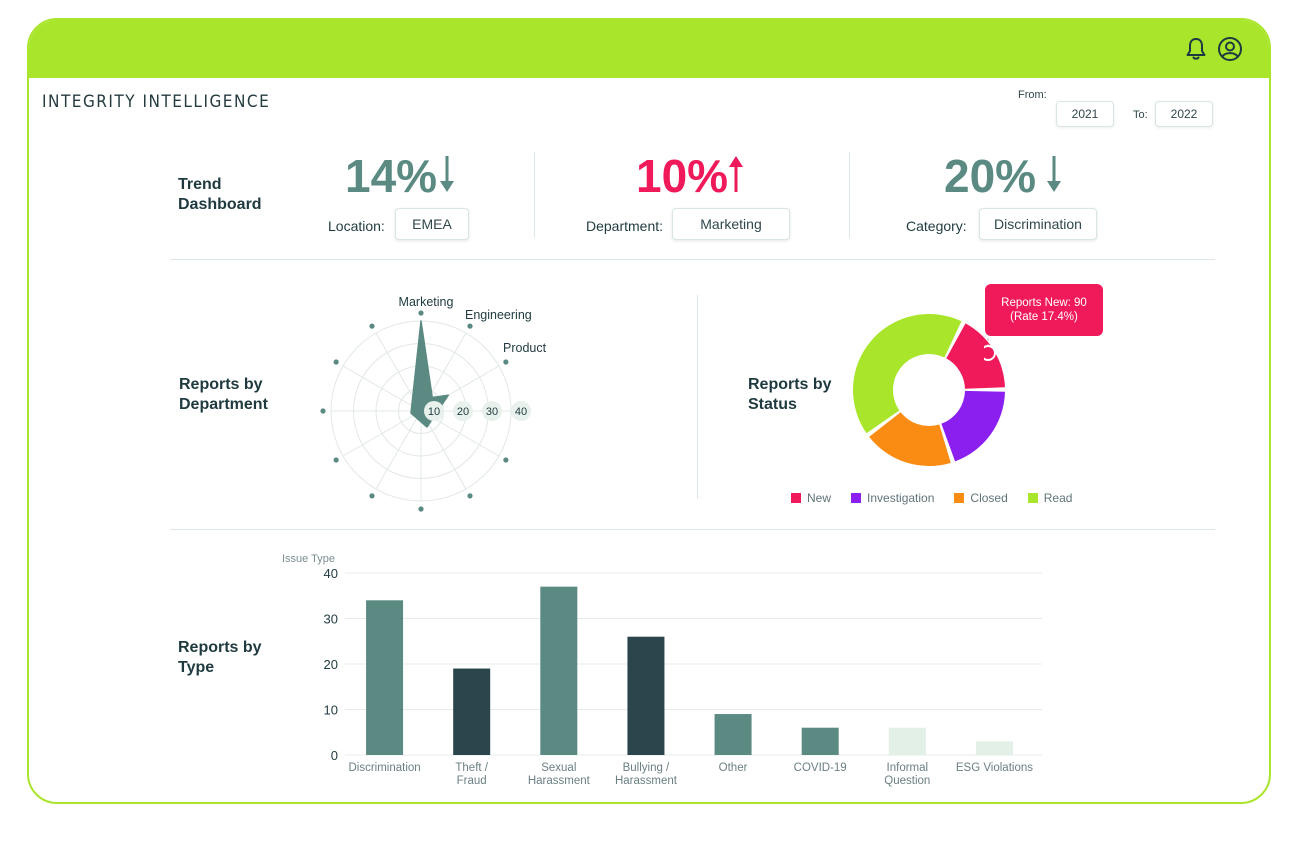 This screenshot has width=1300, height=844. I want to click on kpi-department-label: Department:, so click(625, 226).